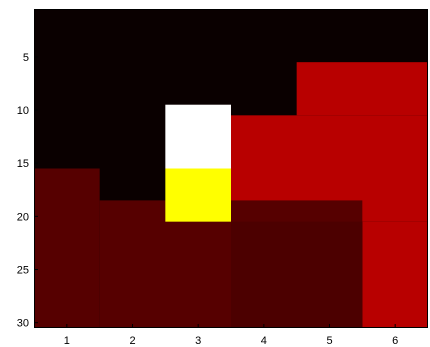  Describe the element at coordinates (23, 217) in the screenshot. I see `y-tick-label: 20` at that location.